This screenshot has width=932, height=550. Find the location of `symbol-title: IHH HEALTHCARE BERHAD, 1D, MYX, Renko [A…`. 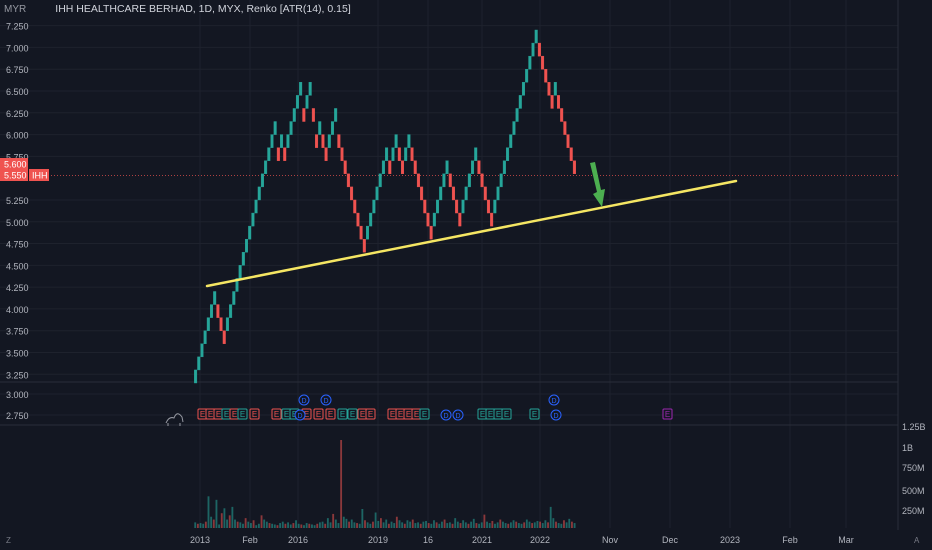

symbol-title: IHH HEALTHCARE BERHAD, 1D, MYX, Renko [A… is located at coordinates (203, 9).